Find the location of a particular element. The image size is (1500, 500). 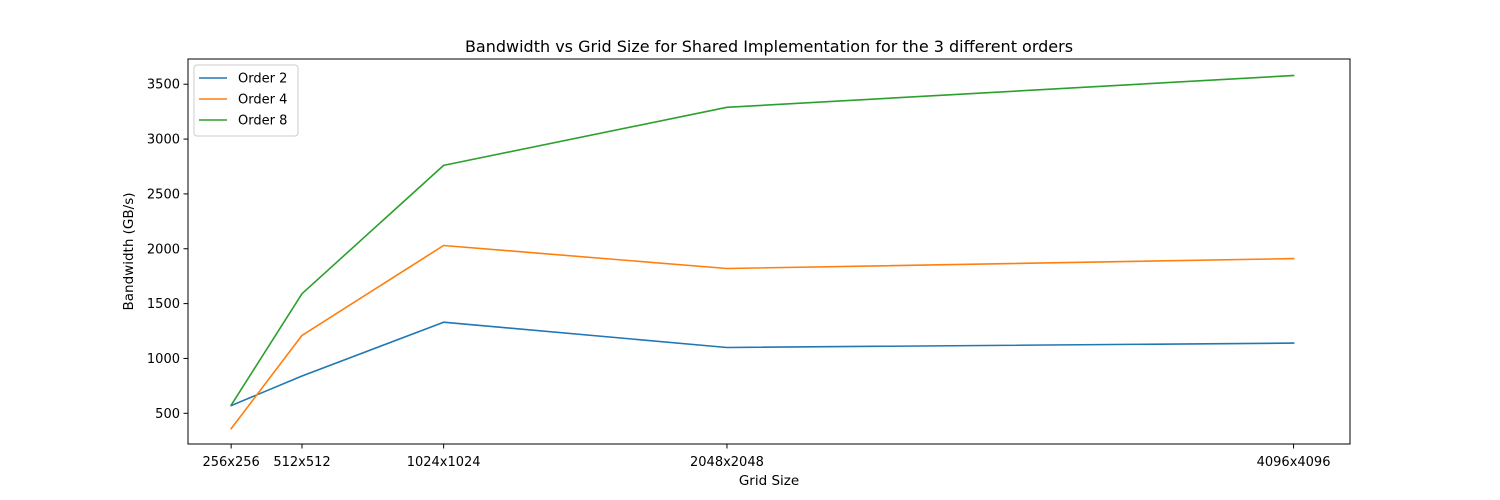

x-tick-label: 512x512 is located at coordinates (301, 462).